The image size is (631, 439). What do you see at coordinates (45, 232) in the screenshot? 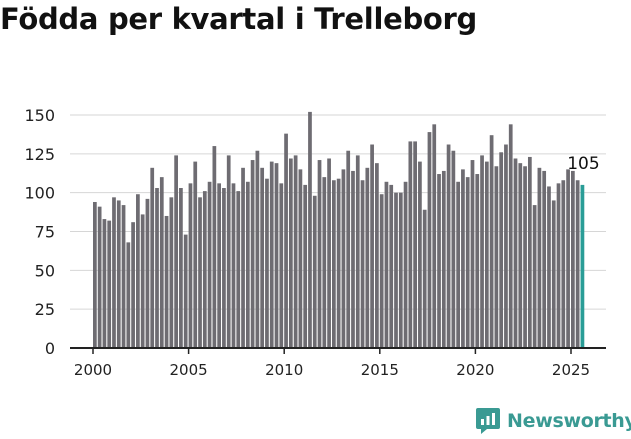
I see `y-tick-label: 75` at bounding box center [45, 232].